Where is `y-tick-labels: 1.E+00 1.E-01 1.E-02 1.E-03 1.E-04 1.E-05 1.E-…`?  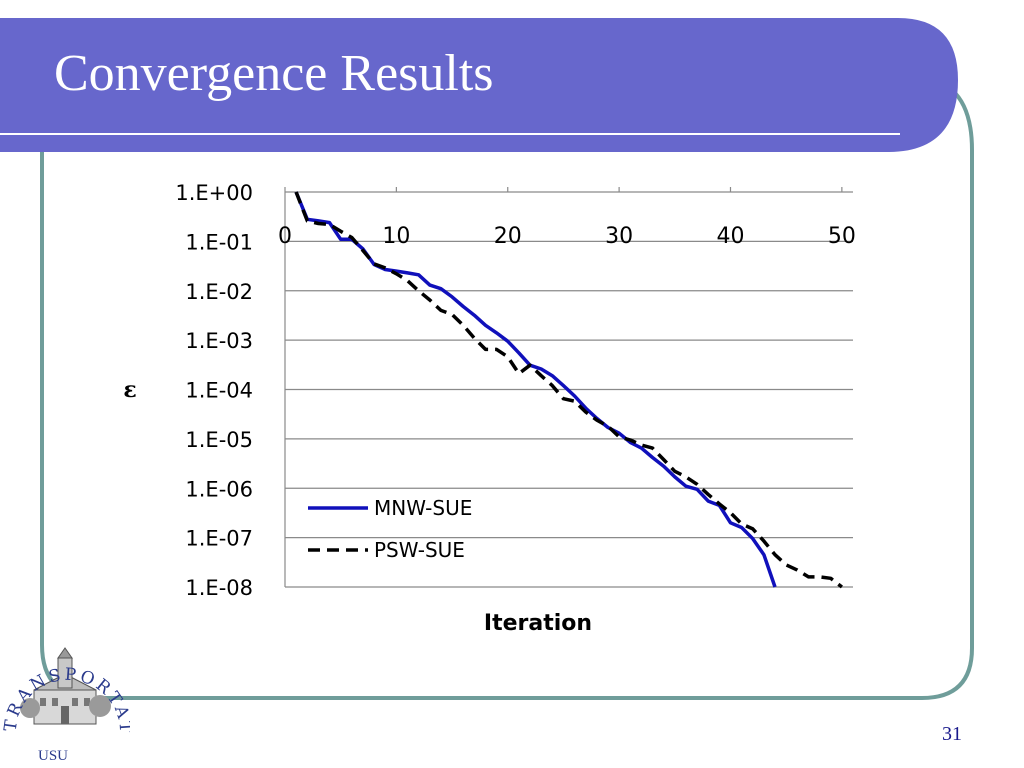
y-tick-labels: 1.E+00 1.E-01 1.E-02 1.E-03 1.E-04 1.E-05 1.E-… is located at coordinates (214, 390).